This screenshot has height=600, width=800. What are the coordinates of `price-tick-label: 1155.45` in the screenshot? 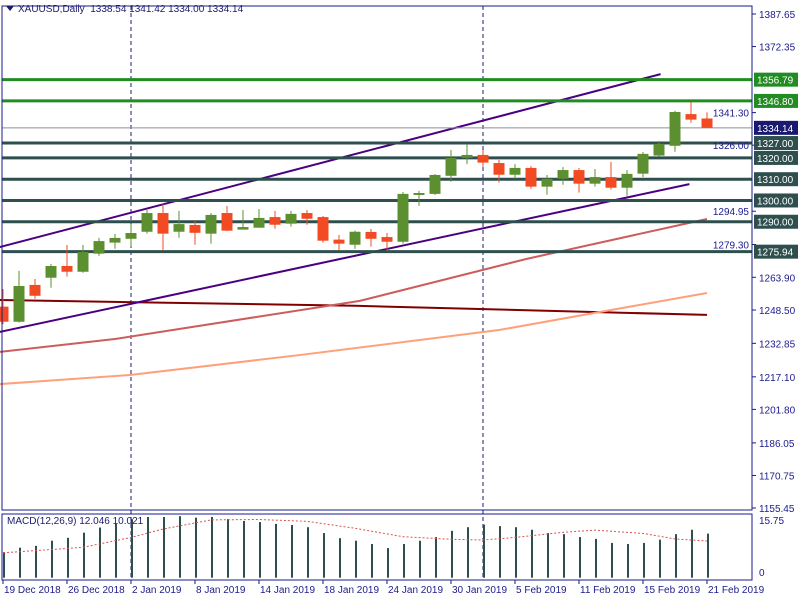 It's located at (777, 509).